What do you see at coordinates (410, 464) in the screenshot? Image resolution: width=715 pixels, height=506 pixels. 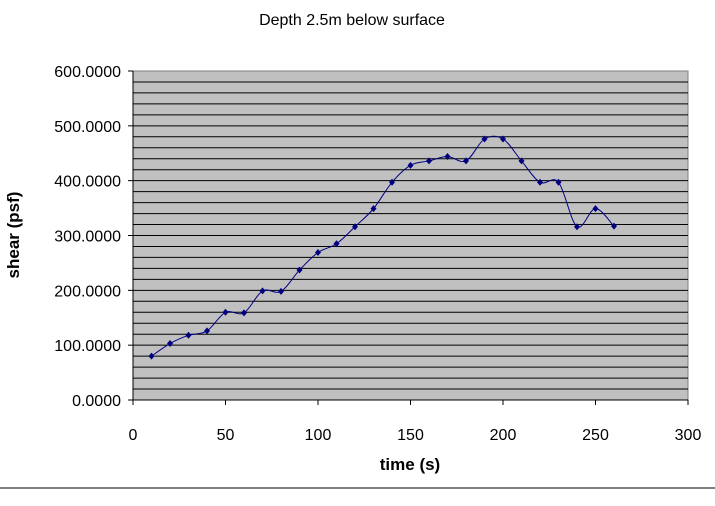 I see `x-axis-label: time (s)` at bounding box center [410, 464].